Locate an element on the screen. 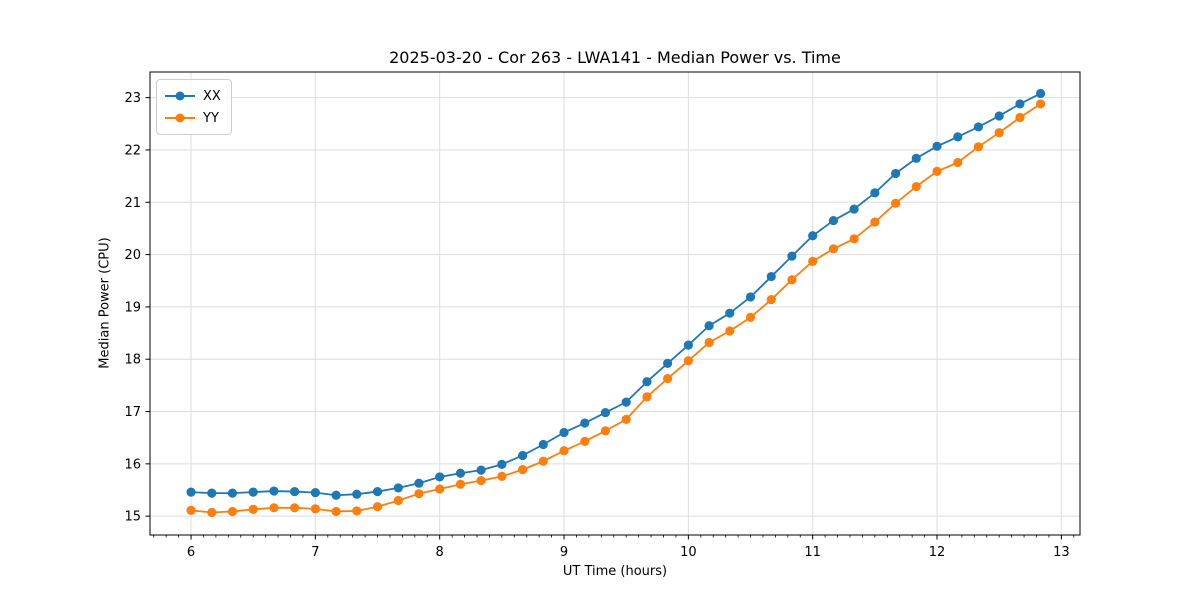  legend-line-marker-xx is located at coordinates (180, 96).